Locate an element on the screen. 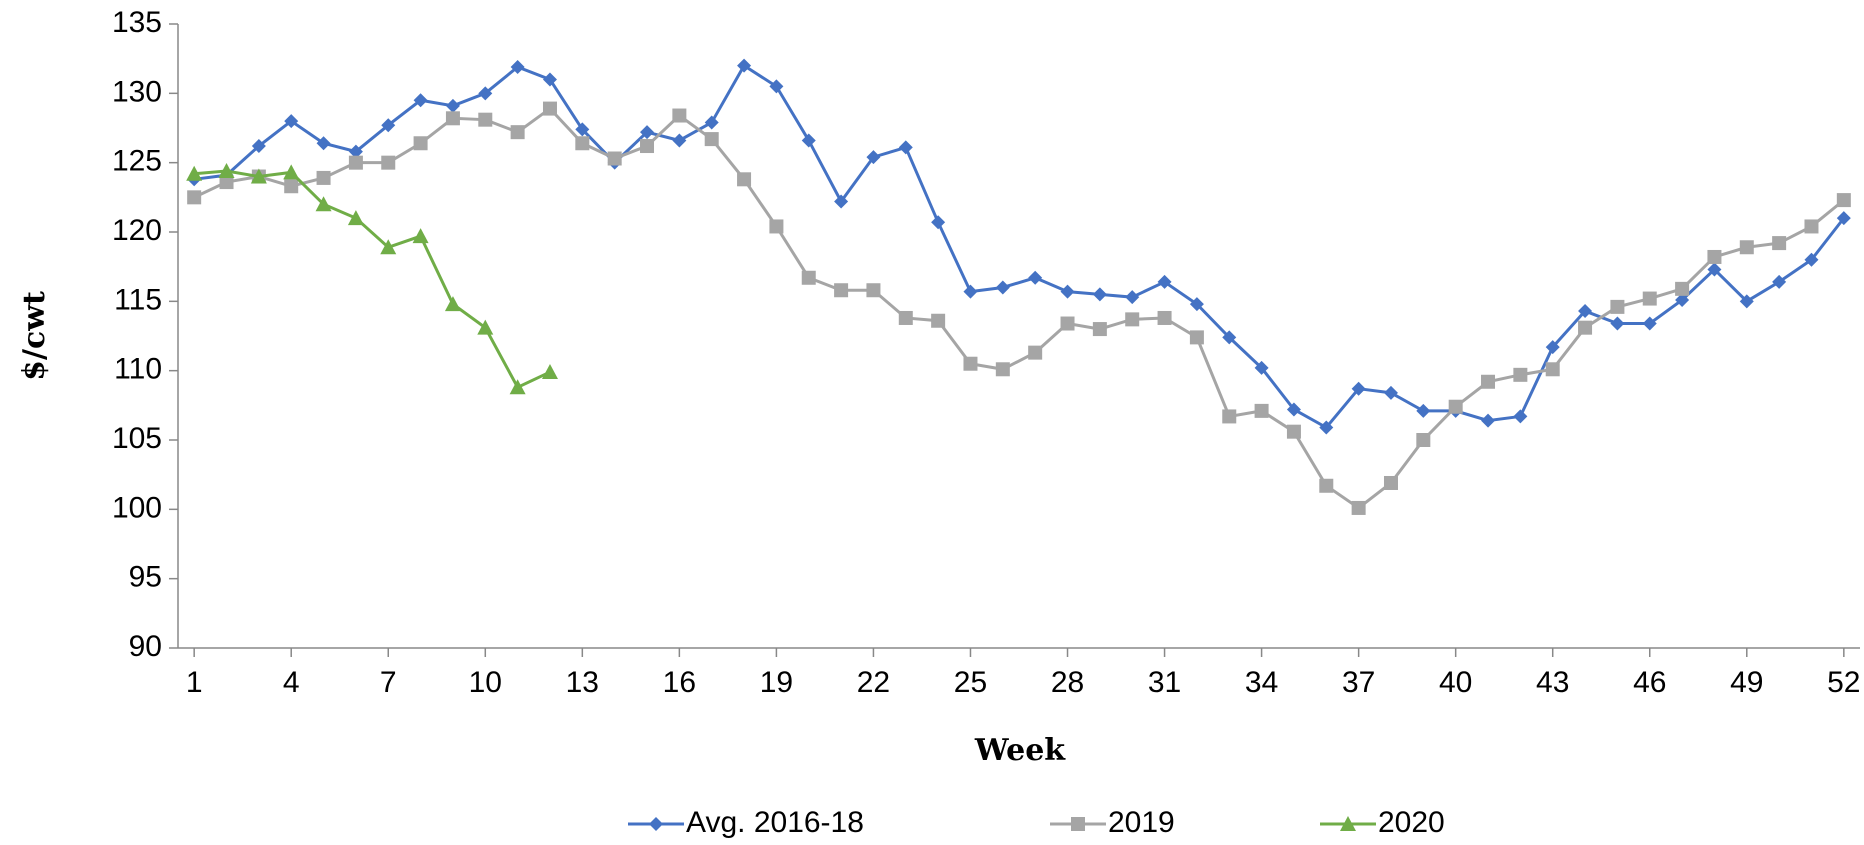  y-tick-label: 115 is located at coordinates (138, 299).